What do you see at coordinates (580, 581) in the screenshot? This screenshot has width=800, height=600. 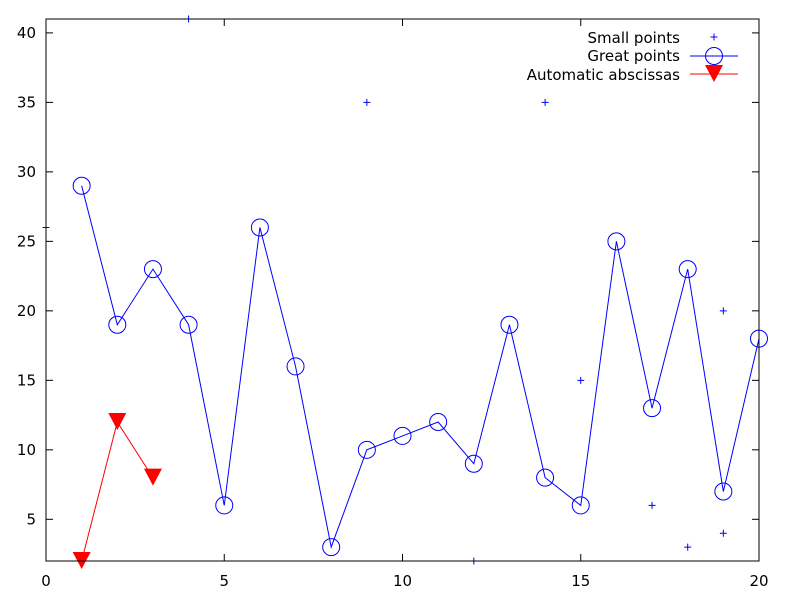 I see `x-tick-label: 15` at bounding box center [580, 581].